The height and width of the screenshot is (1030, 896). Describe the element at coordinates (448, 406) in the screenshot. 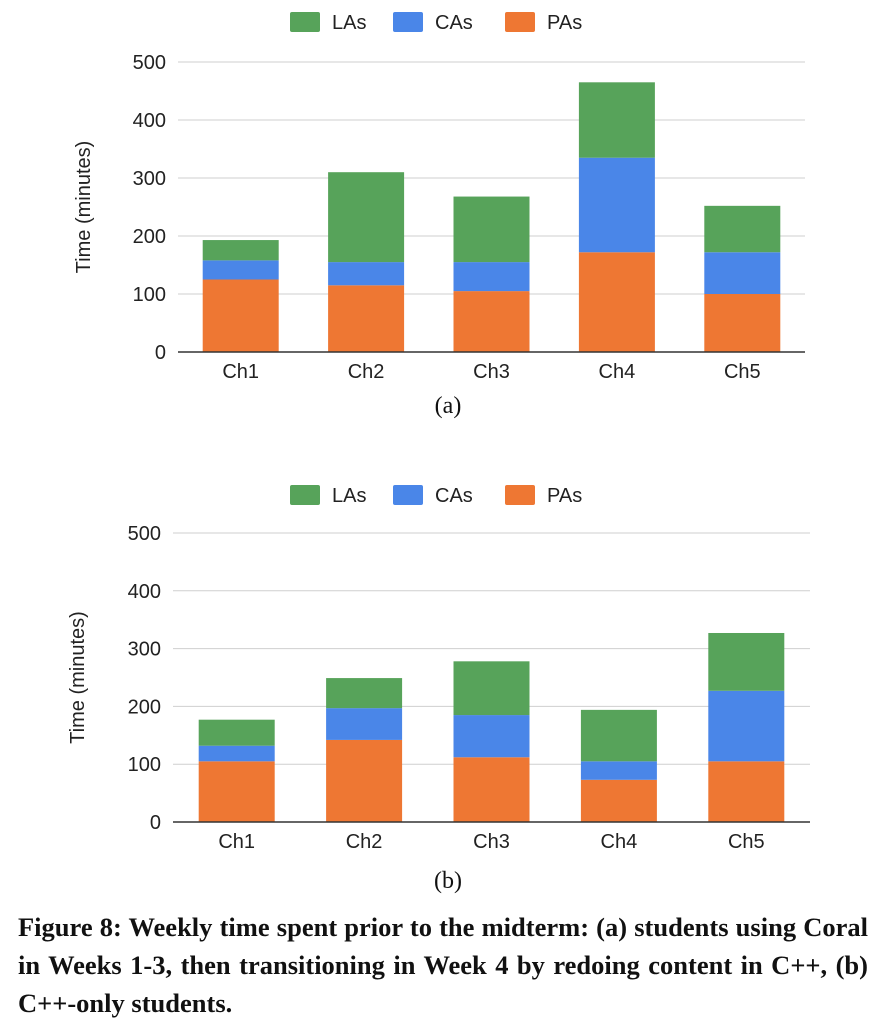

I see `chart-sublabel: (a)` at that location.